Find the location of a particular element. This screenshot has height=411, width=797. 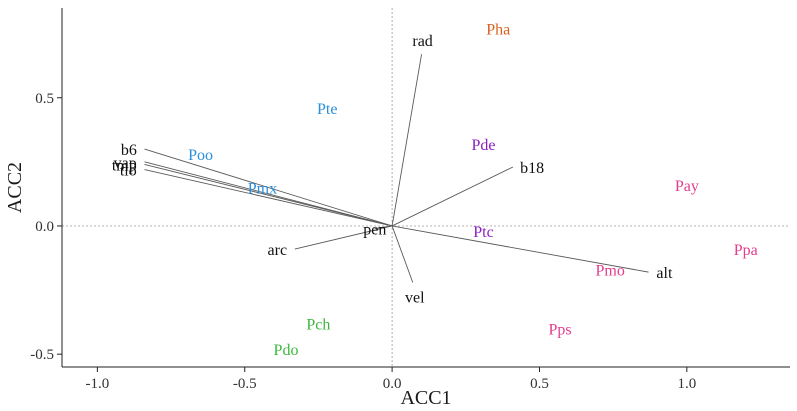

vector-tlo is located at coordinates (268, 198).